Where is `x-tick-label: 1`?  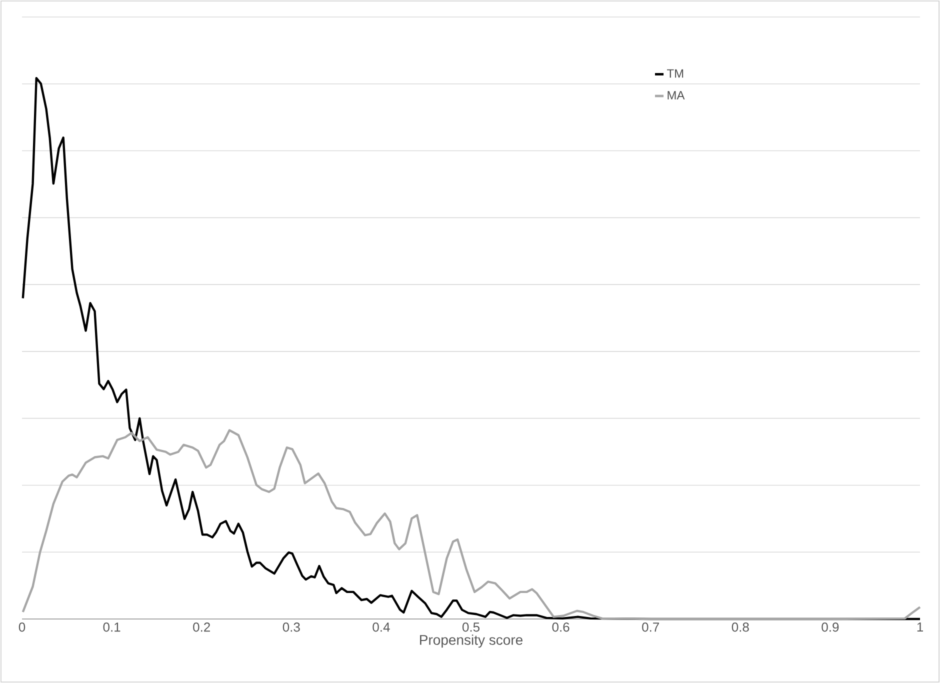
x-tick-label: 1 is located at coordinates (920, 627).